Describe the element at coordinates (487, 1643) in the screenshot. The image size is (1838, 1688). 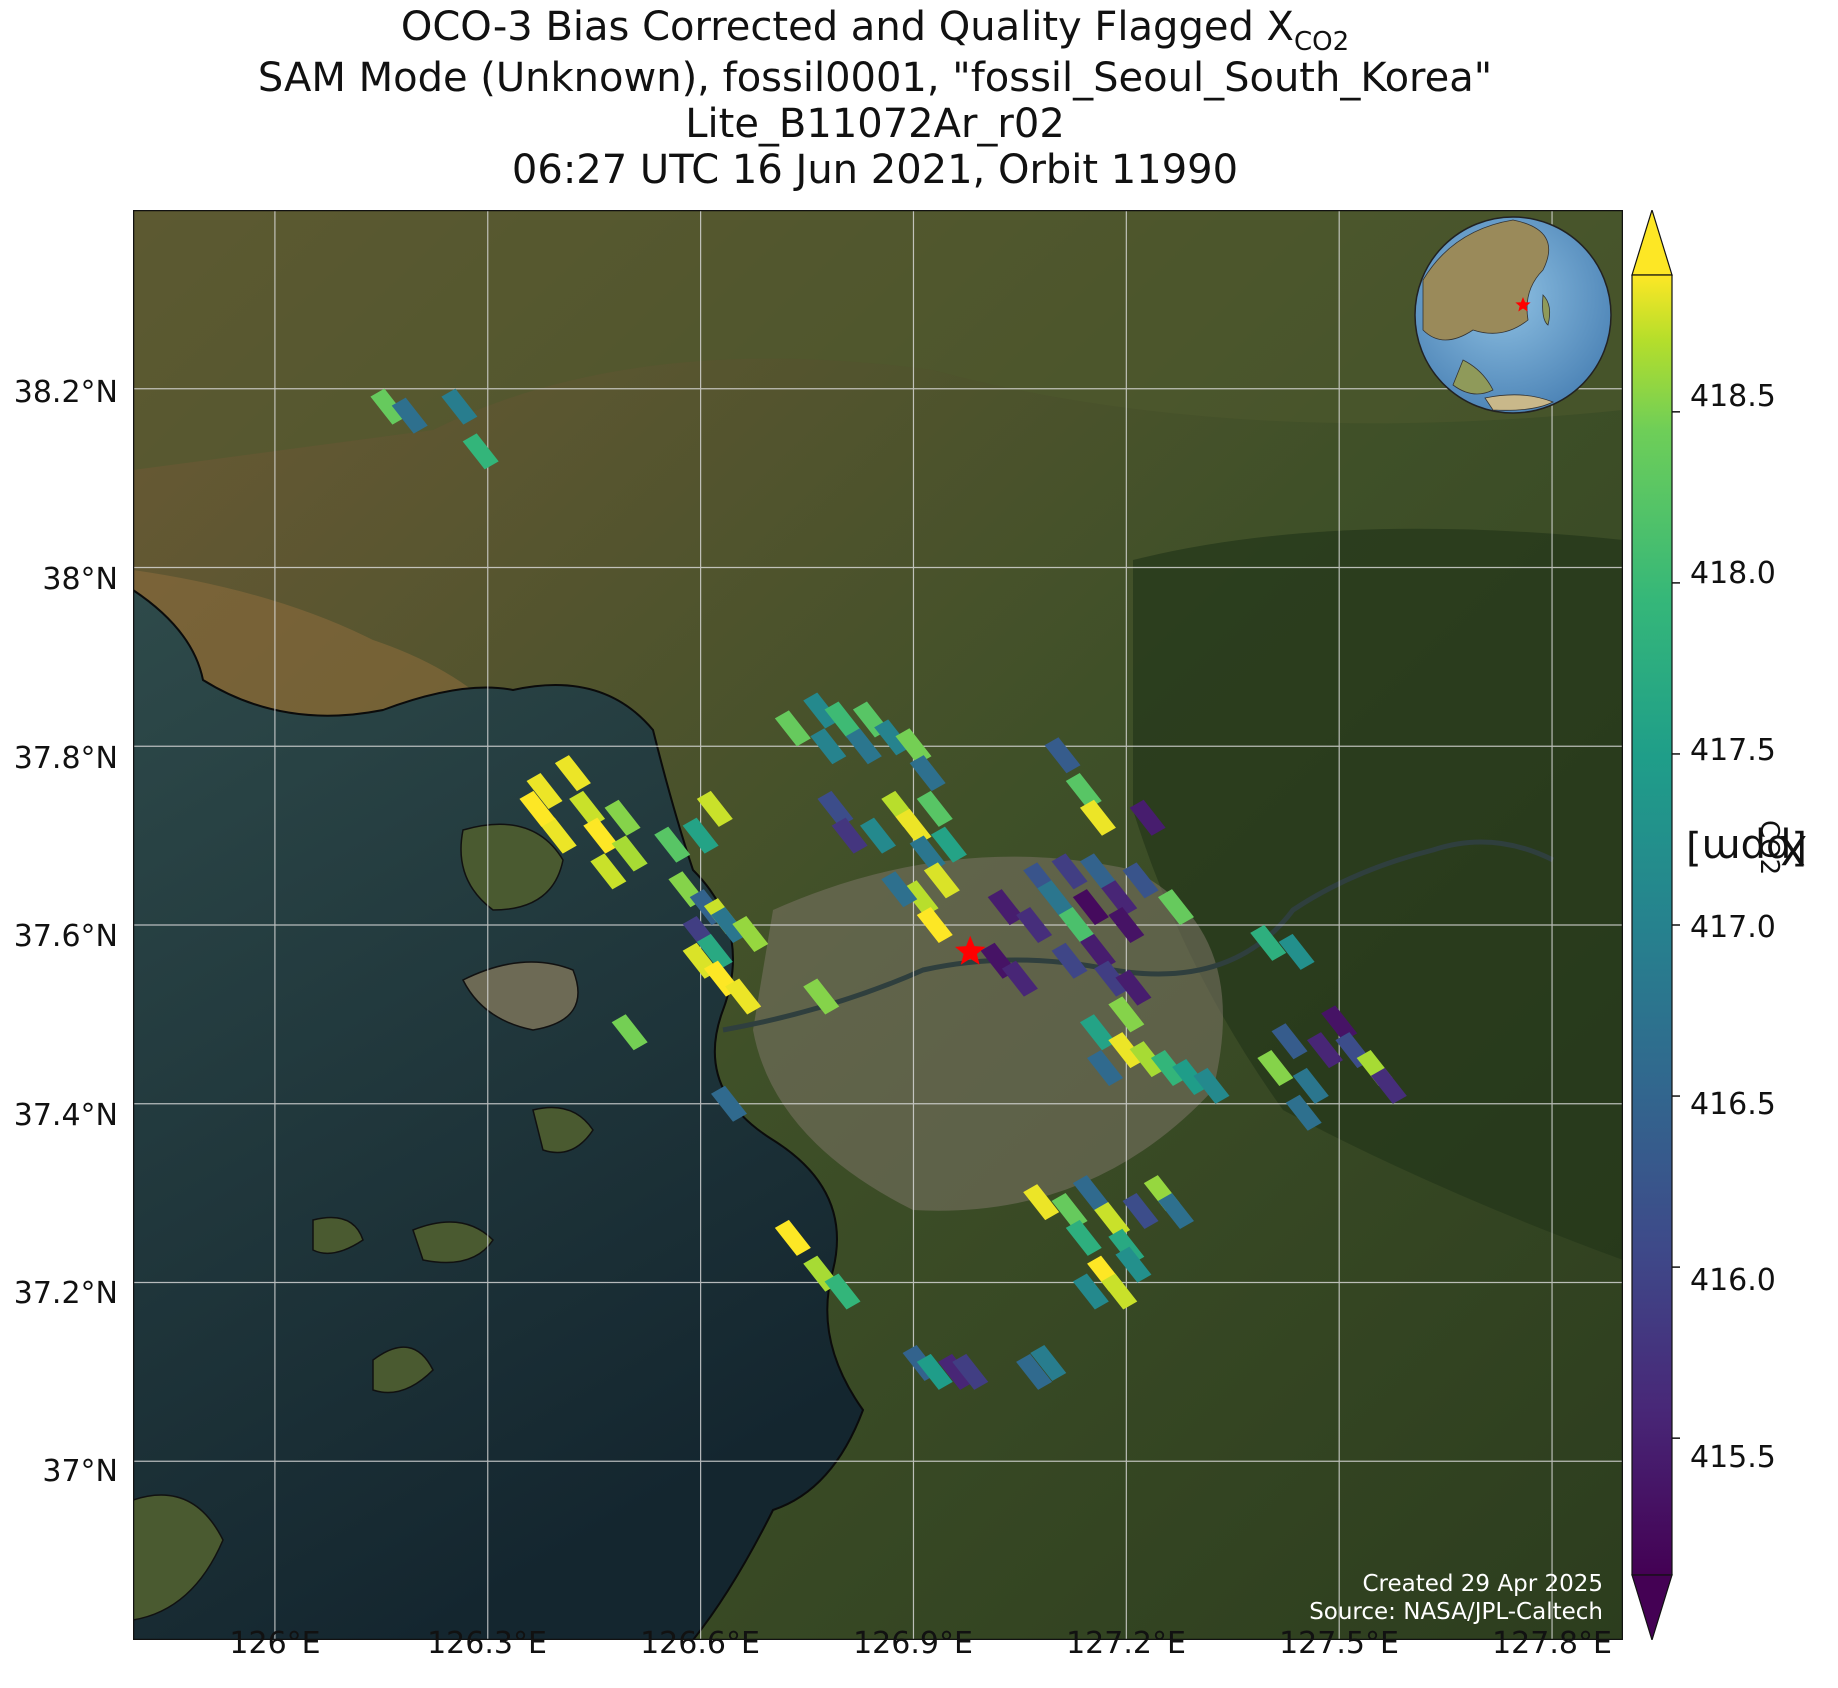
I see `x-tick-label: 126.3°E` at that location.